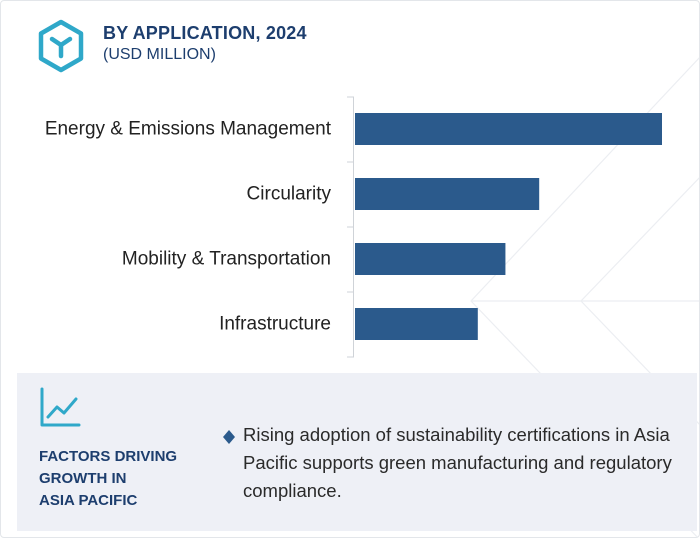 The width and height of the screenshot is (700, 540). I want to click on factors-title-line-2: GROWTH IN, so click(83, 478).